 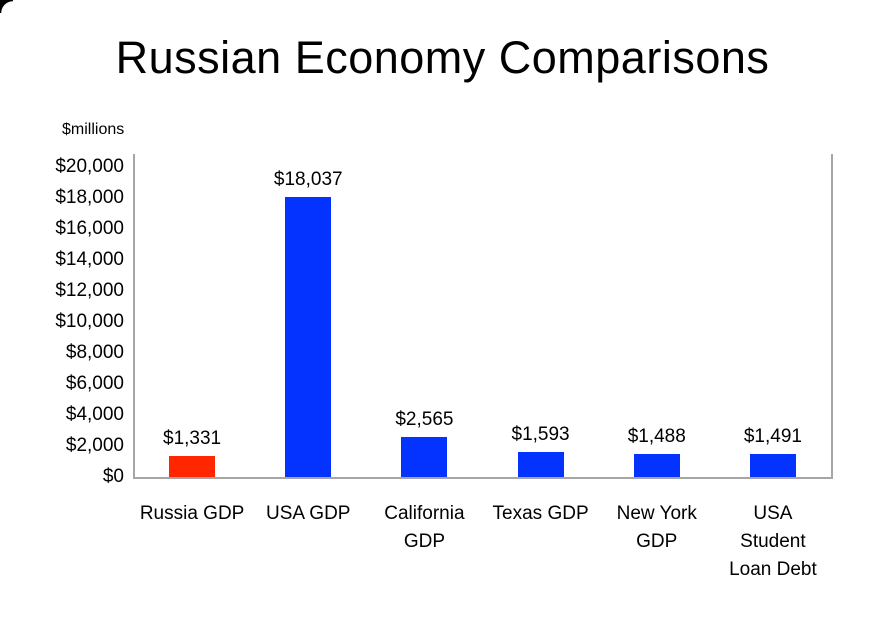 I want to click on y-axis-line-left, so click(x=134, y=316).